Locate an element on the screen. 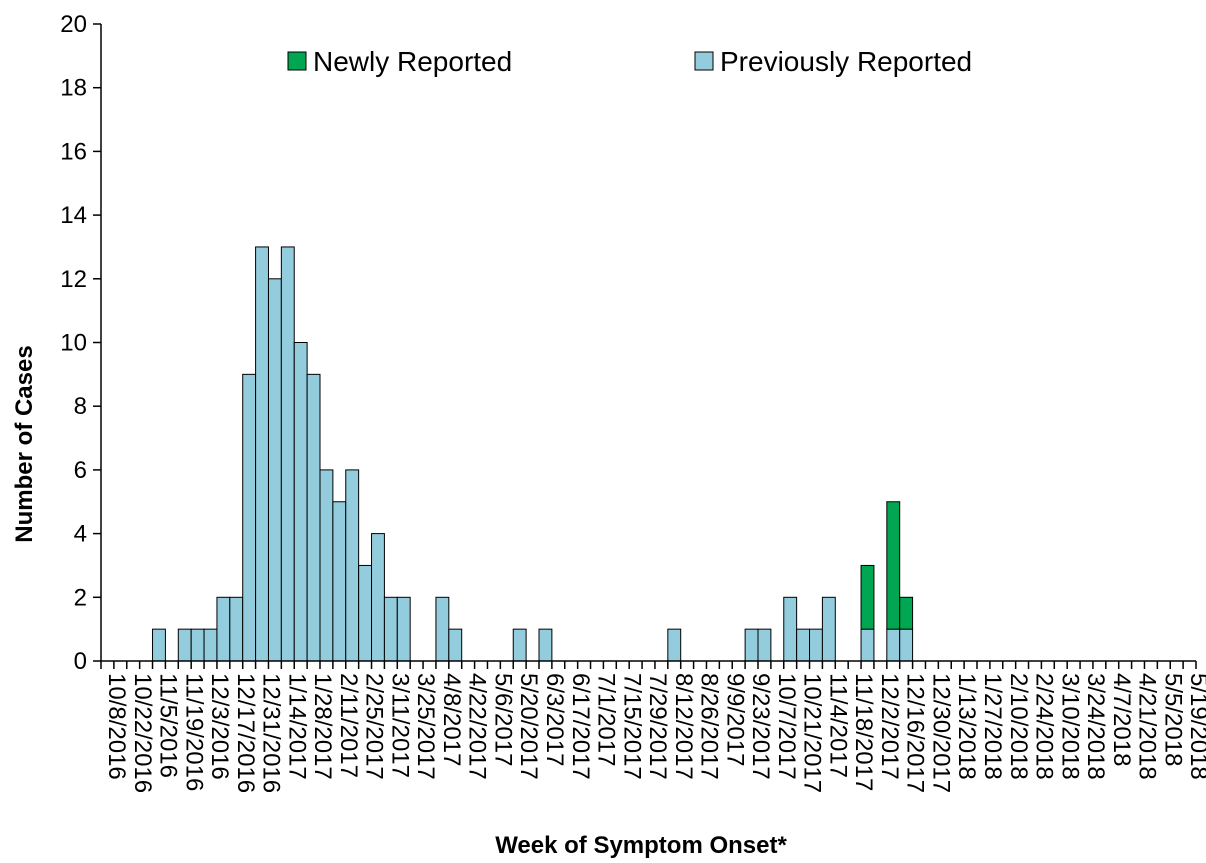  x-tick-label: 4/7/2018 is located at coordinates (1121, 719).